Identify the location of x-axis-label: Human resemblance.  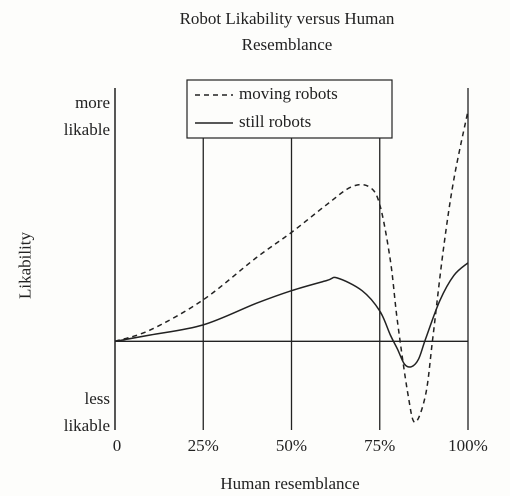
(290, 483).